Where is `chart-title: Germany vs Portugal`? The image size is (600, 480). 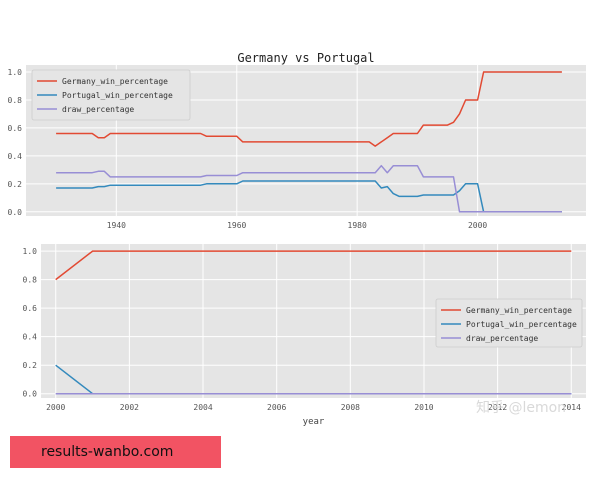 chart-title: Germany vs Portugal is located at coordinates (305, 58).